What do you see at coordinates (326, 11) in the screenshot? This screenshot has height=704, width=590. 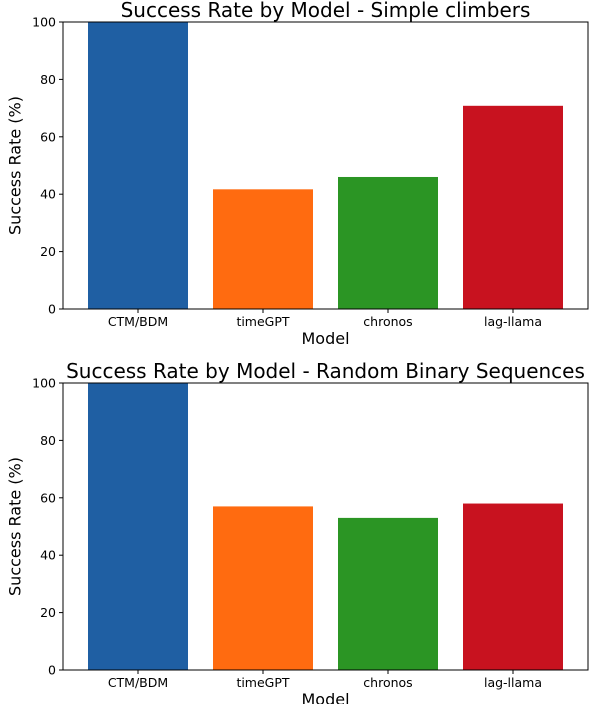 I see `chart-title: Success Rate by Model - Simple climbers` at bounding box center [326, 11].